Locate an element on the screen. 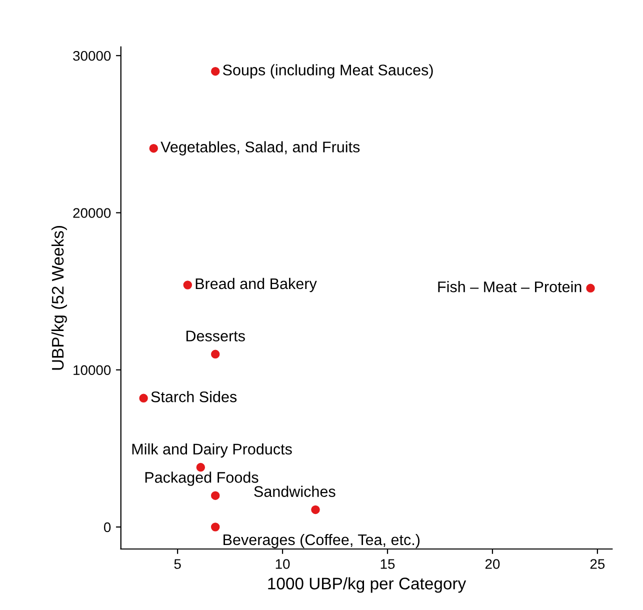  annotation: Sandwiches is located at coordinates (295, 491).